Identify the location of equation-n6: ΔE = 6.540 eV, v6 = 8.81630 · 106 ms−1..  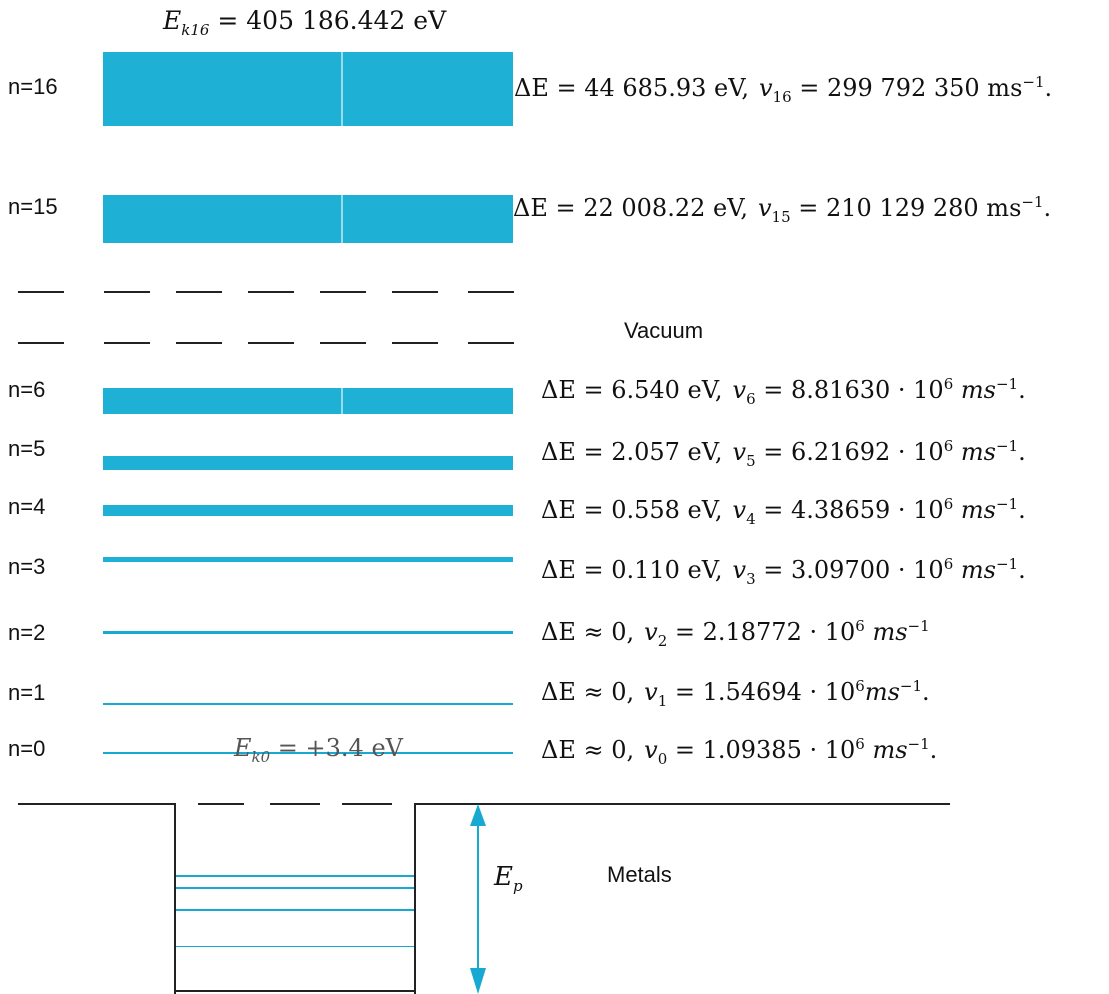
(783, 391).